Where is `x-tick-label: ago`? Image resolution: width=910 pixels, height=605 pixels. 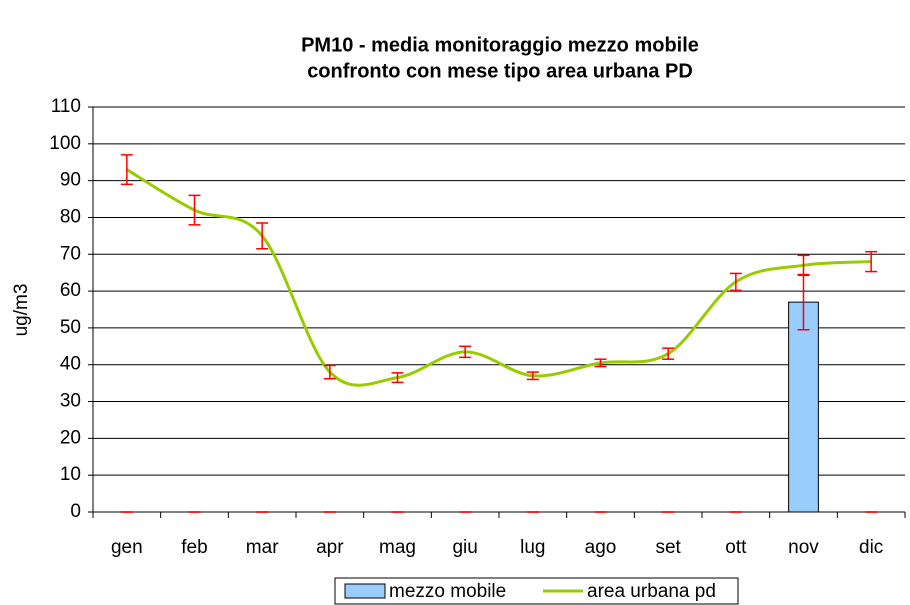
x-tick-label: ago is located at coordinates (601, 547).